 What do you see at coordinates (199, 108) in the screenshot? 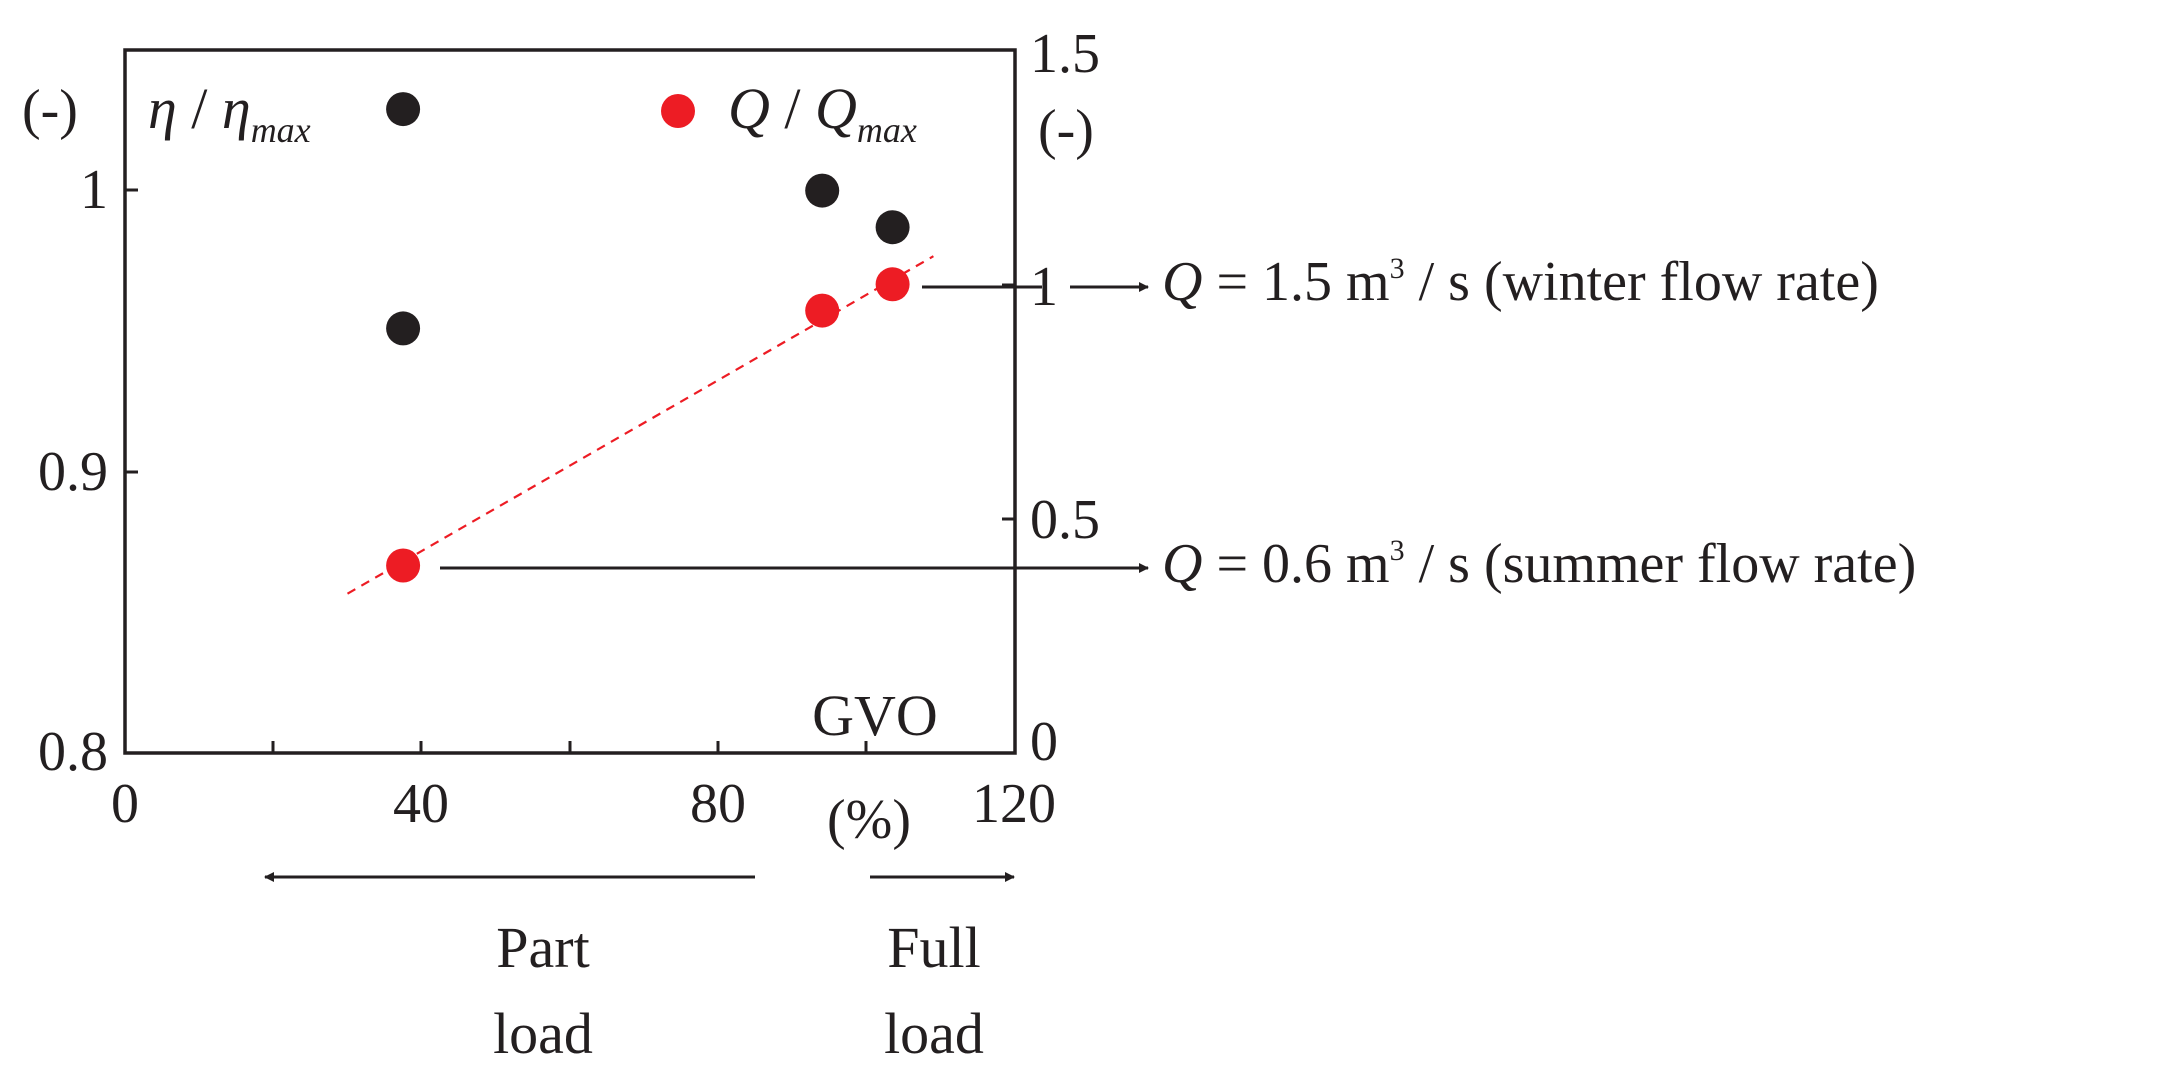
I see `eta-slash: /` at bounding box center [199, 108].